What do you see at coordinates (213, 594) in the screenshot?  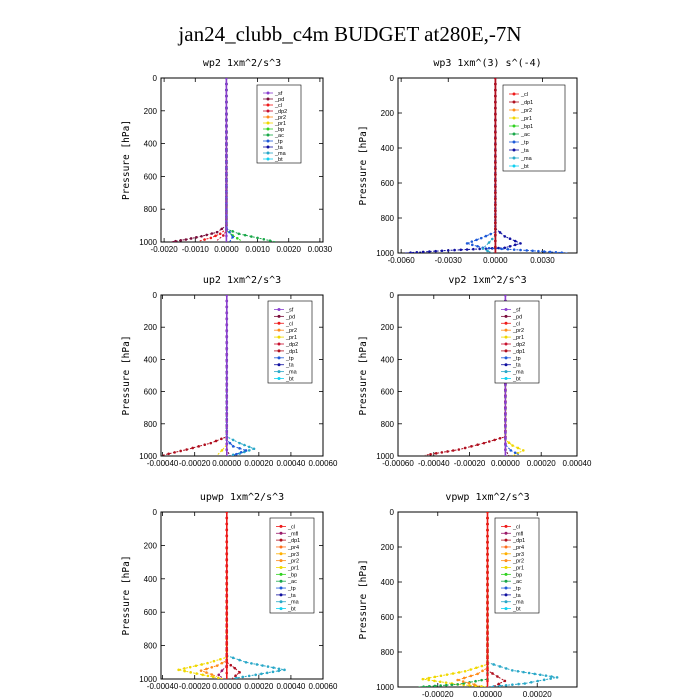 I see `series-line-pr2` at bounding box center [213, 594].